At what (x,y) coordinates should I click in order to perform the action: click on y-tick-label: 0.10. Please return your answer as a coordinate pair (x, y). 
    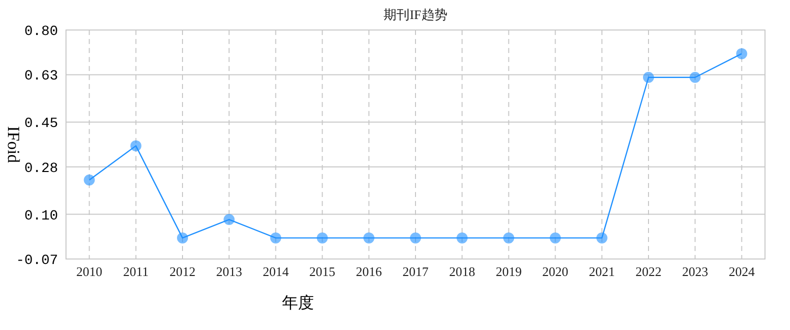
    Looking at the image, I should click on (41, 216).